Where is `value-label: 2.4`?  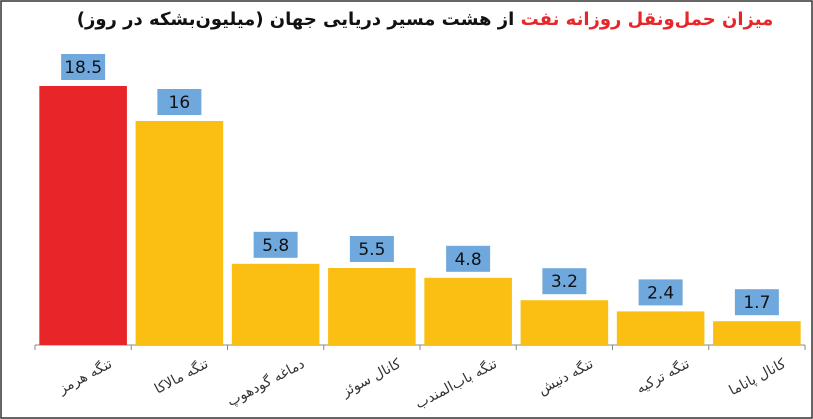
value-label: 2.4 is located at coordinates (660, 293).